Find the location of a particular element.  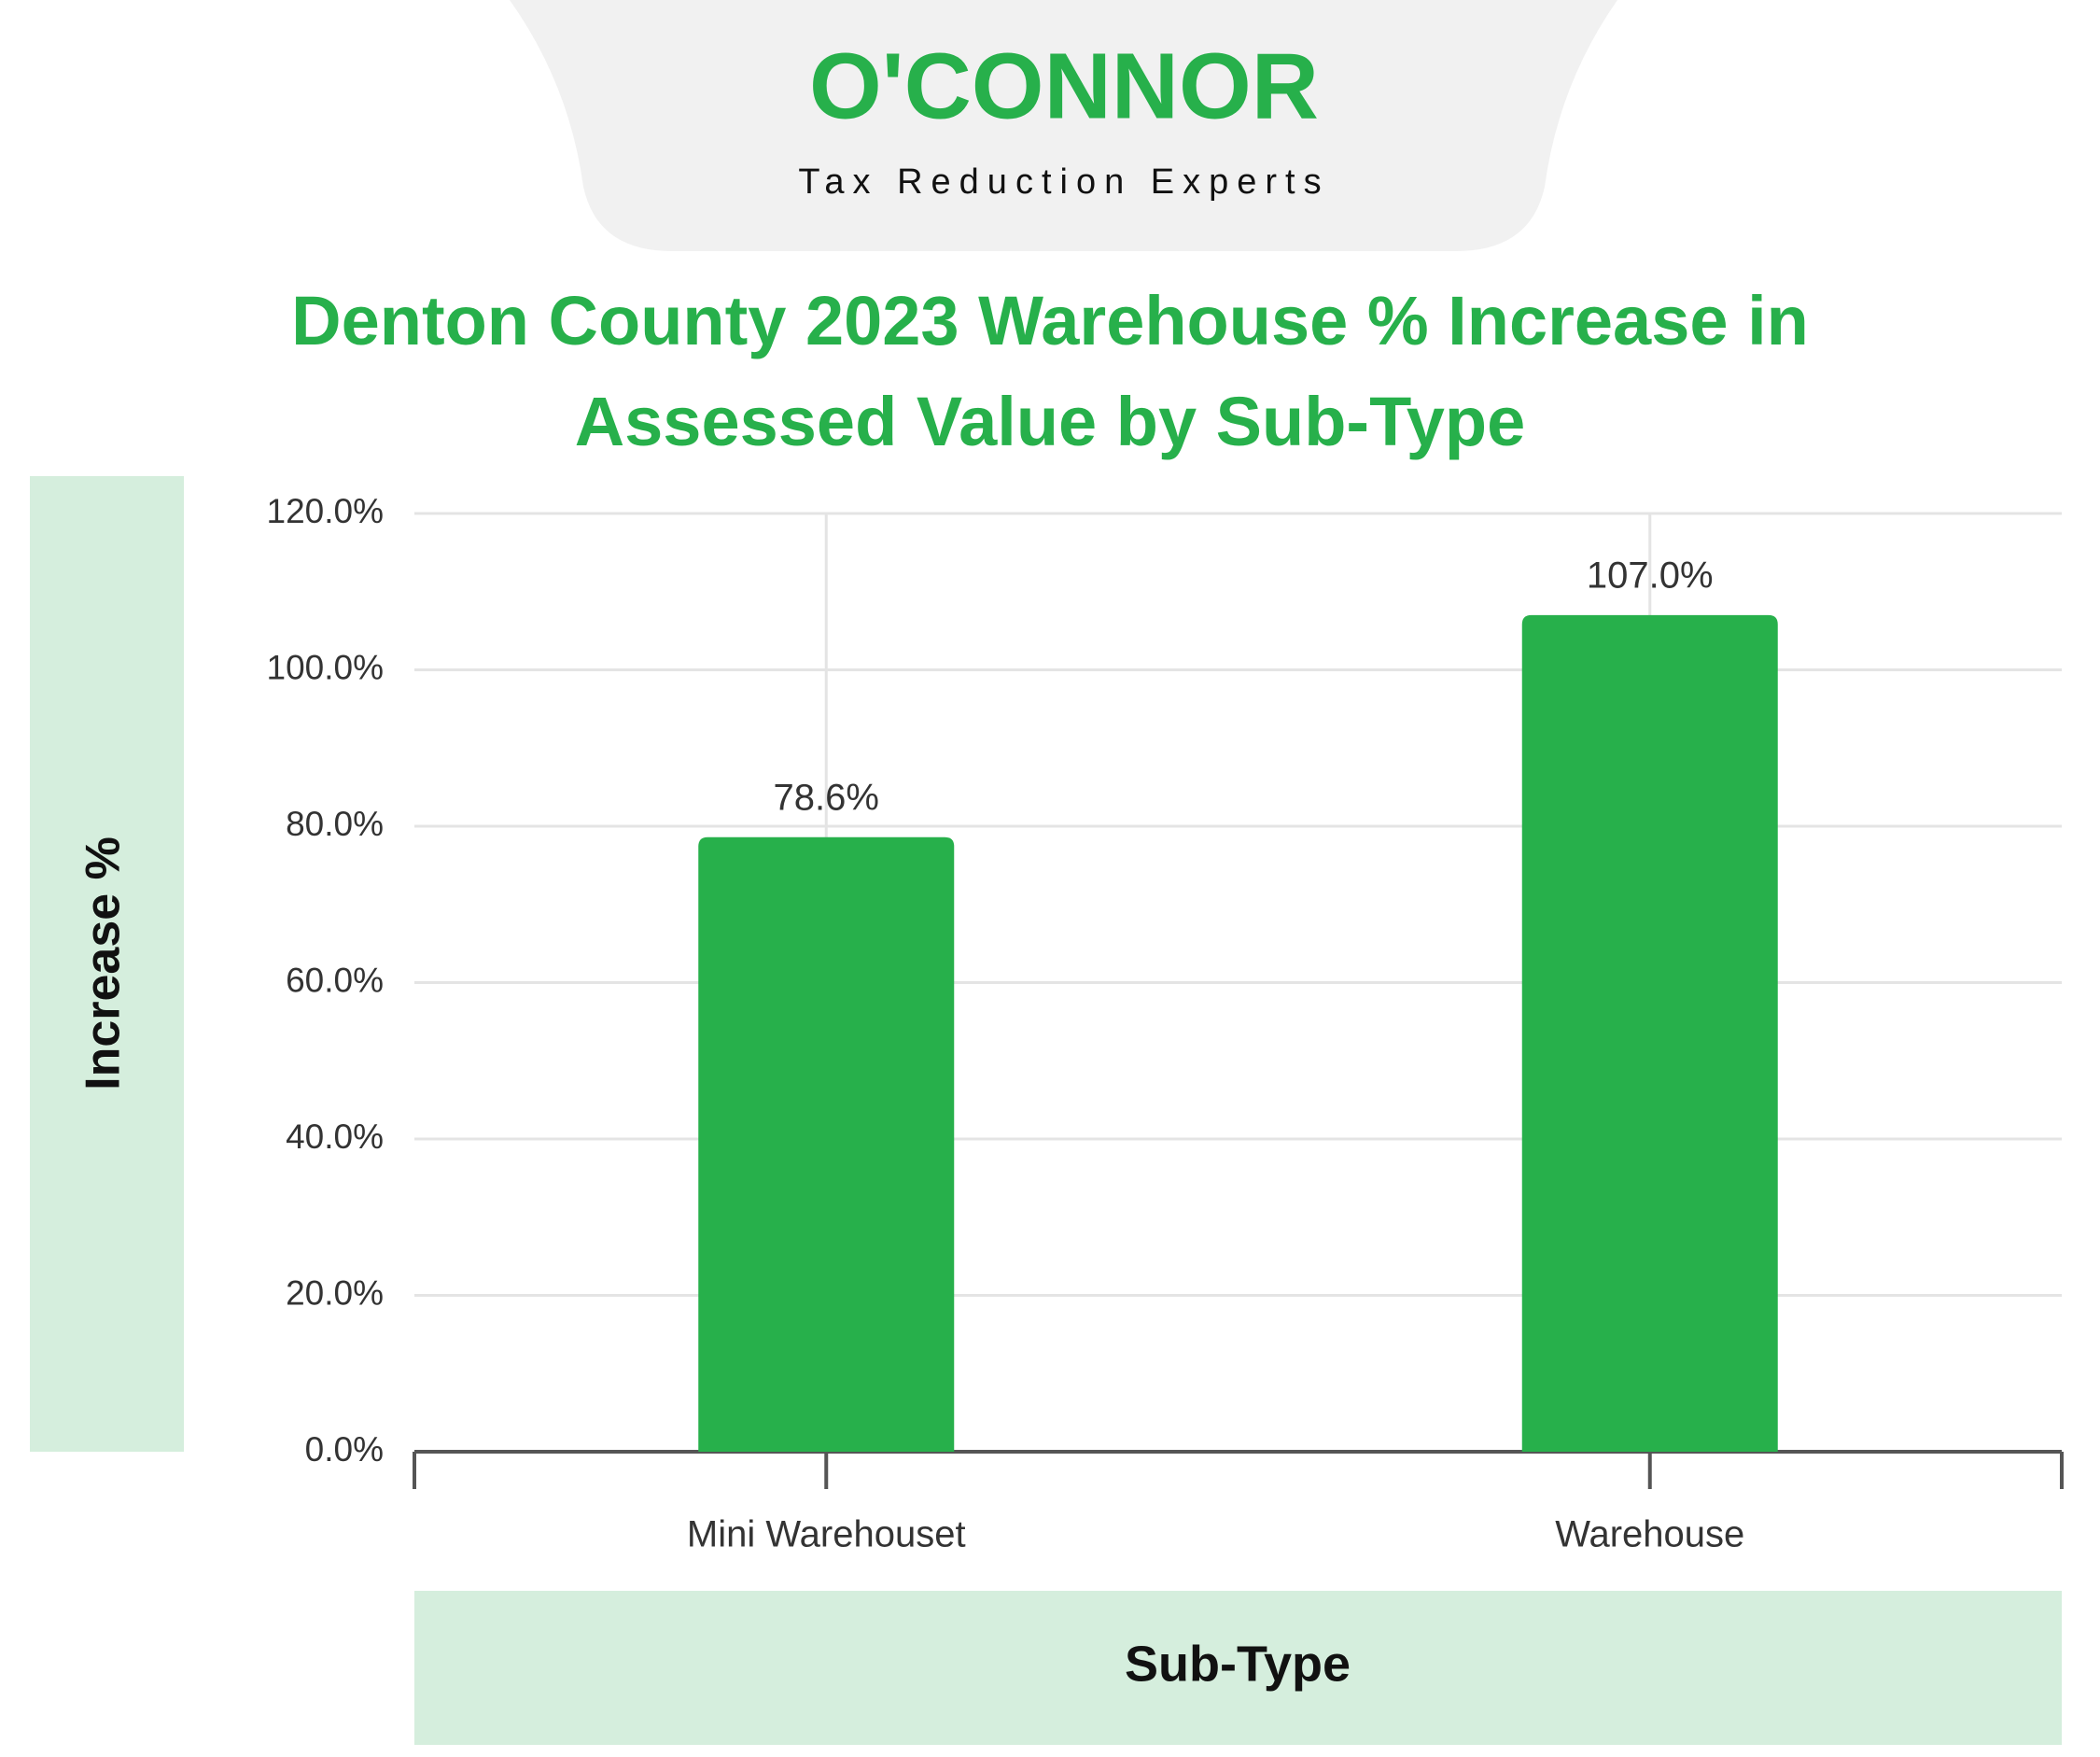

value-label: 78.6% is located at coordinates (826, 797).